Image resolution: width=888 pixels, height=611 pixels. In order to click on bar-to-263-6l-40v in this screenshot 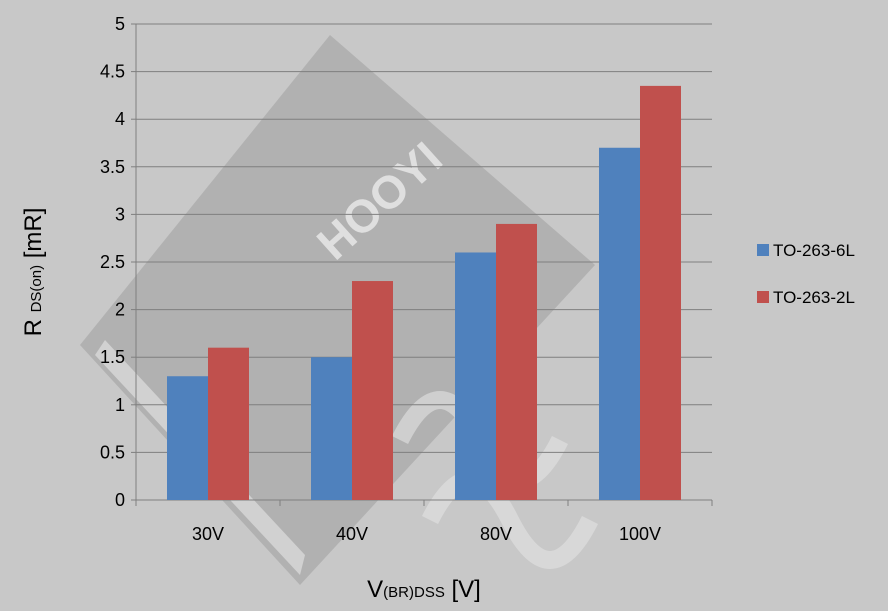, I will do `click(331, 428)`.